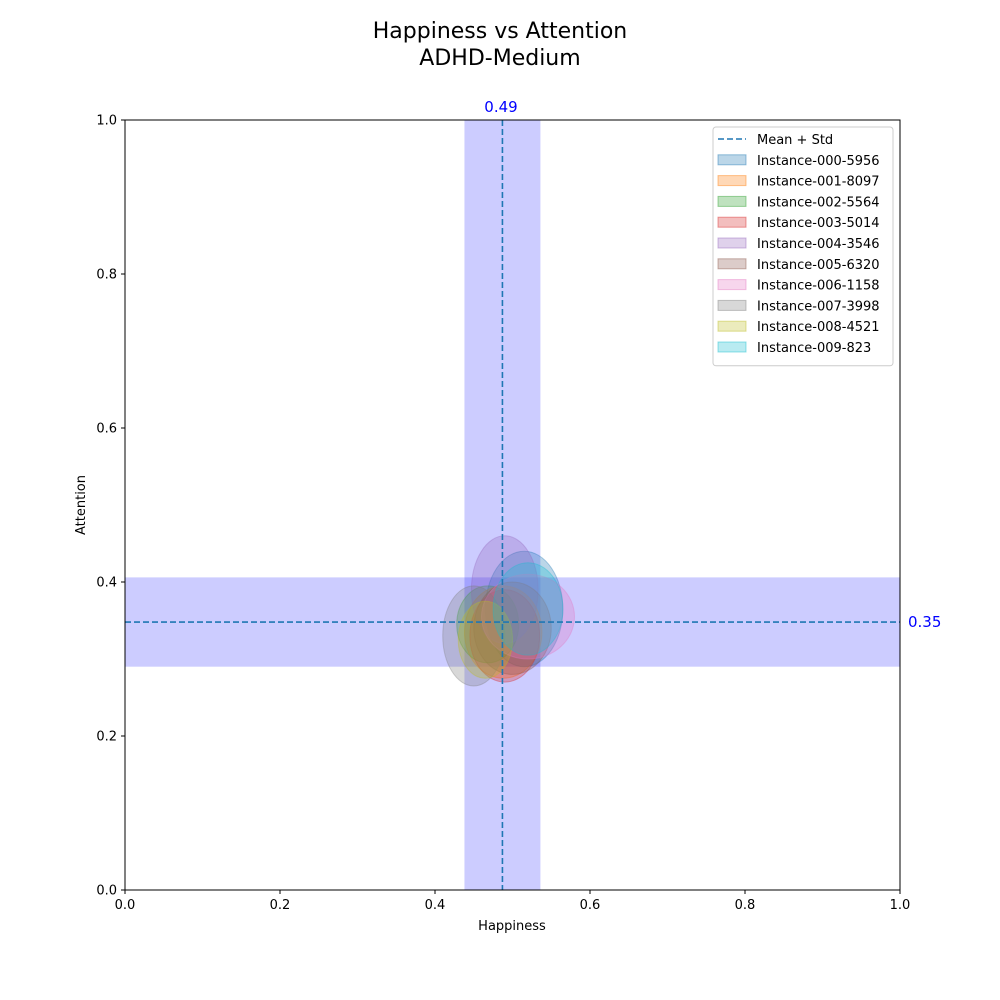  Describe the element at coordinates (795, 140) in the screenshot. I see `legend-mean-label: Mean + Std` at that location.